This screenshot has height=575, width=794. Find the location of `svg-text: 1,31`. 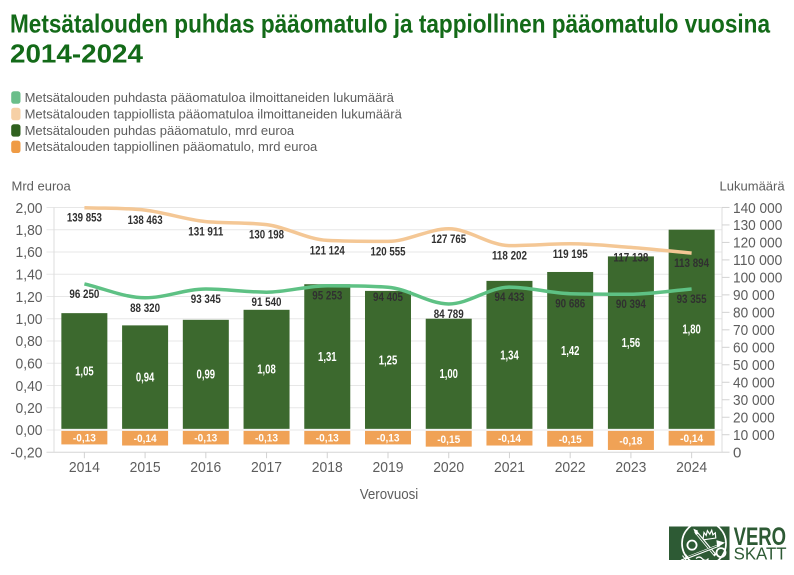

svg-text: 1,31 is located at coordinates (327, 357).